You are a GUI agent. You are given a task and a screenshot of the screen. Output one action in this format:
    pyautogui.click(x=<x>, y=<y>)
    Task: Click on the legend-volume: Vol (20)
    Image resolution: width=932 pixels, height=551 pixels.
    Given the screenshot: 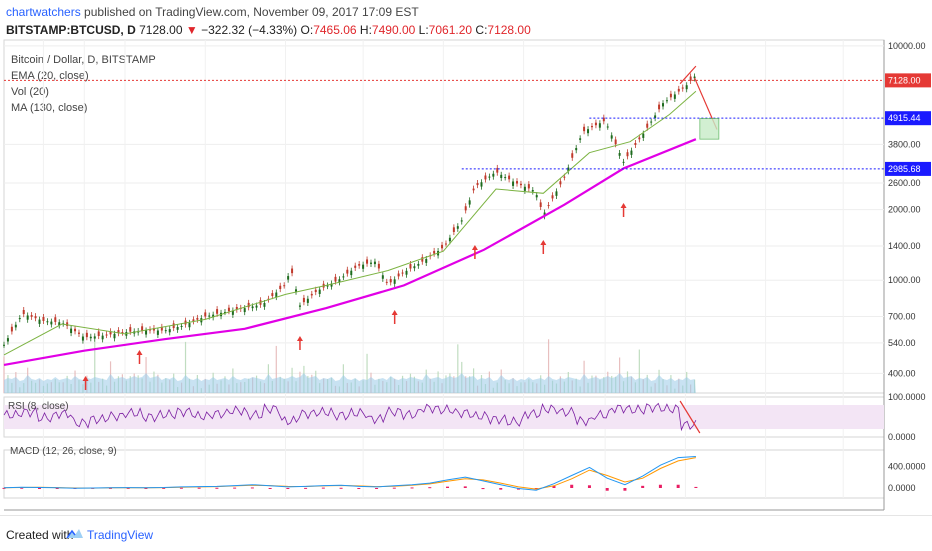 What is the action you would take?
    pyautogui.click(x=30, y=92)
    